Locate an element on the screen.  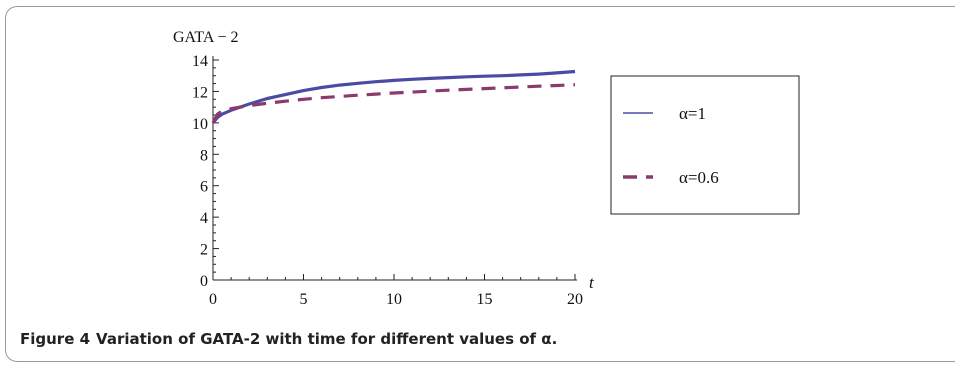
x-tick-label: 15 is located at coordinates (485, 299).